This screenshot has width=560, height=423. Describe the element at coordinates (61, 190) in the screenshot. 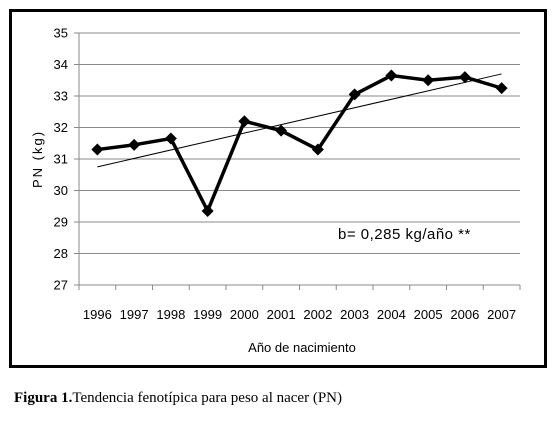

I see `y-tick-label: 30` at that location.